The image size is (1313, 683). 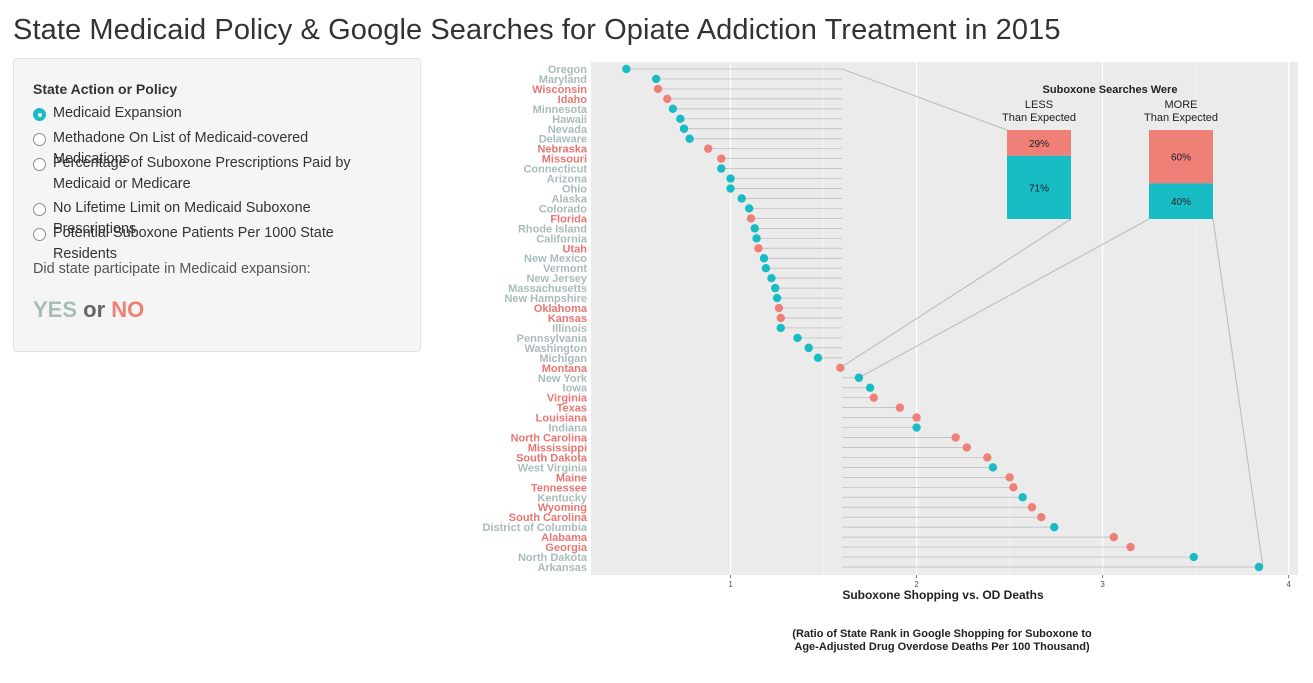 I want to click on state-label: Nevada, so click(x=568, y=130).